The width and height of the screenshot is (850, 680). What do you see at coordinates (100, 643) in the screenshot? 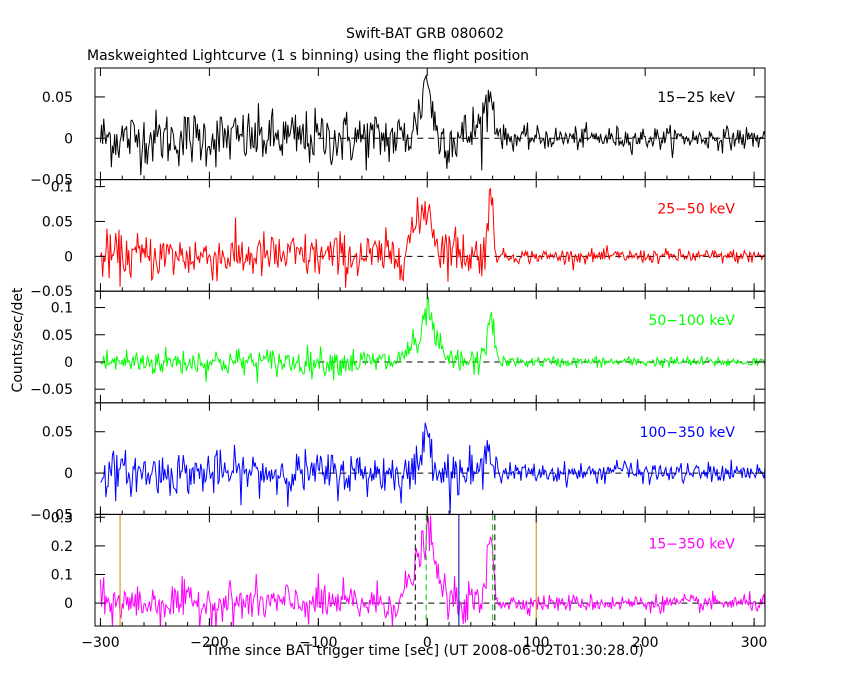
I see `x-tick-label: −300` at bounding box center [100, 643].